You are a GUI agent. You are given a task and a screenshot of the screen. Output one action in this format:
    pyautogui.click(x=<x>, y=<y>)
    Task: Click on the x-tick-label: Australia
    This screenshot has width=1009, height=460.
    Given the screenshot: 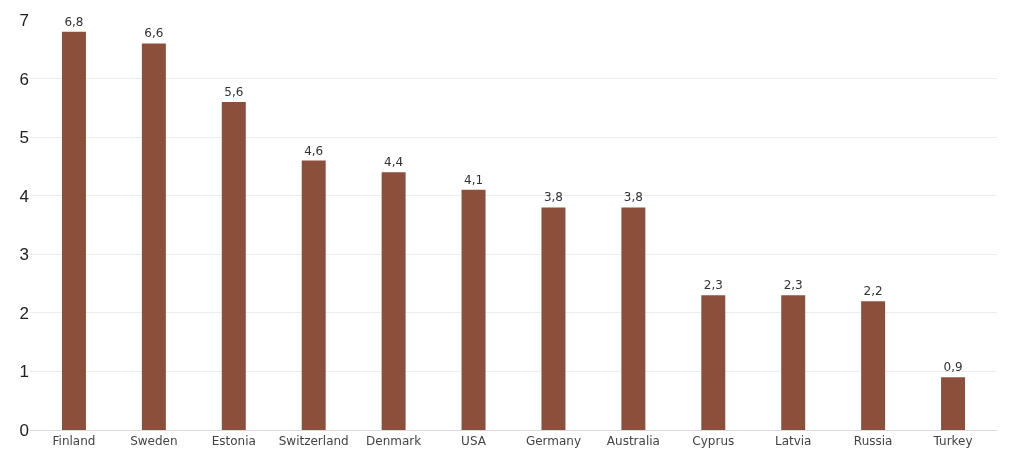 What is the action you would take?
    pyautogui.click(x=633, y=441)
    